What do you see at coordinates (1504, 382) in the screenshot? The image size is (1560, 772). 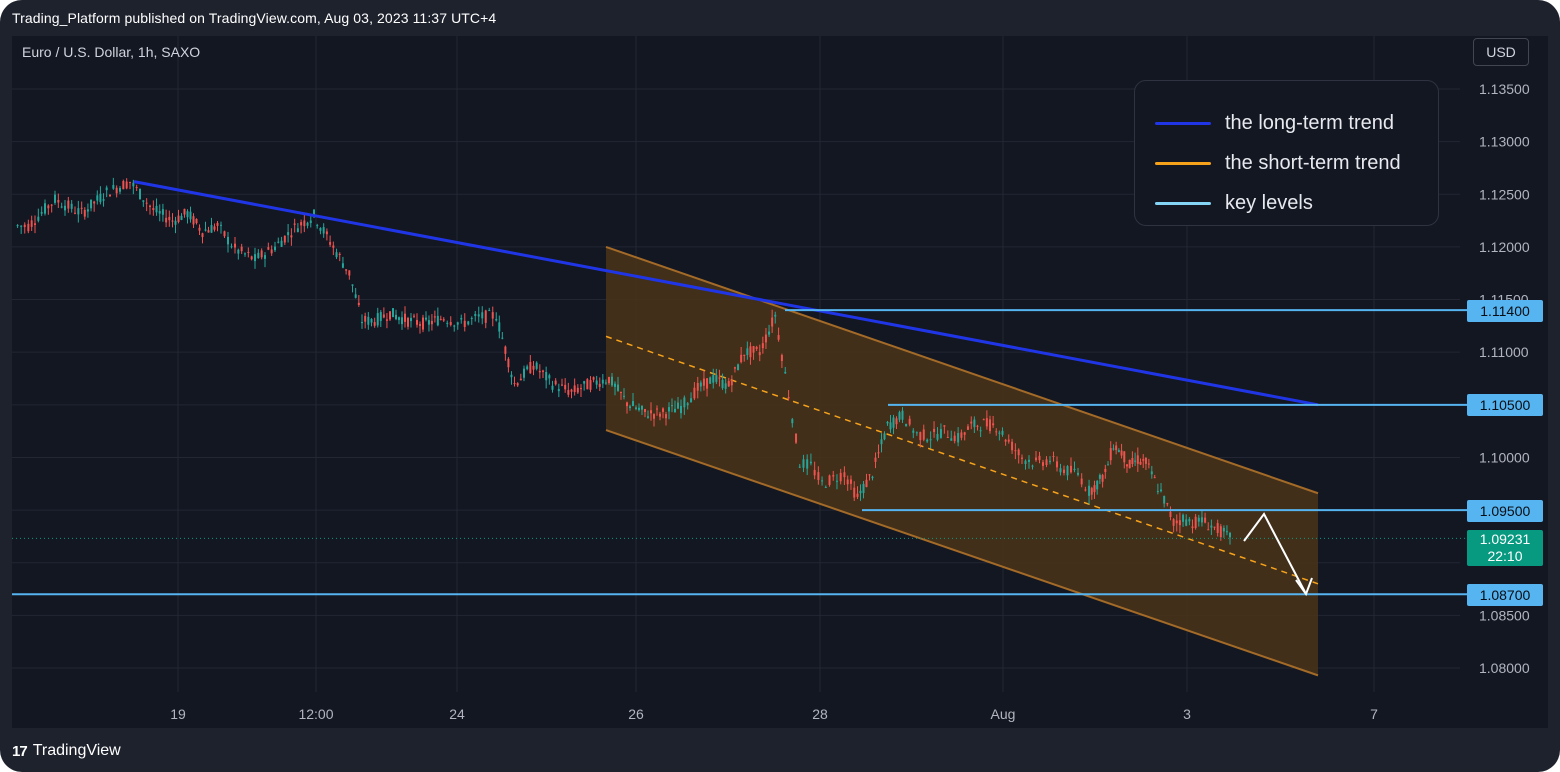 I see `price-scale` at bounding box center [1504, 382].